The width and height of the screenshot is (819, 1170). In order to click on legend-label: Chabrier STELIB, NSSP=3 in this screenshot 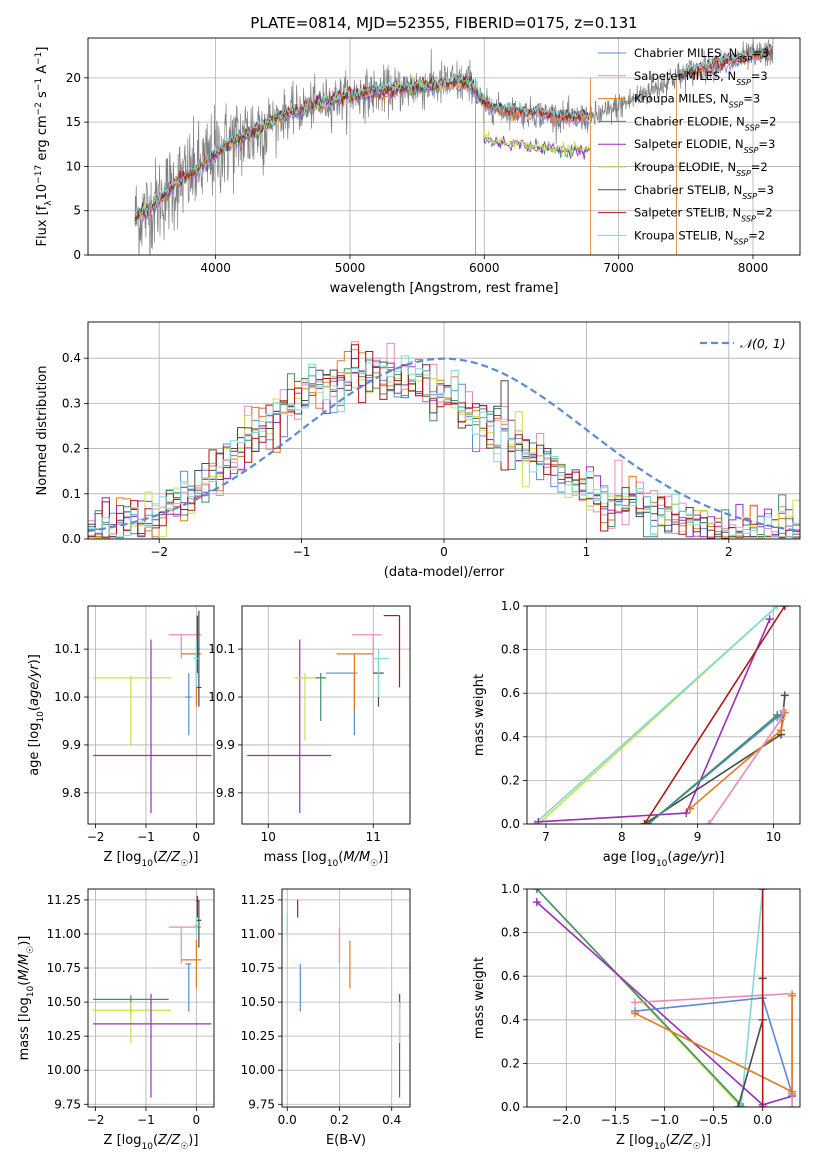, I will do `click(704, 192)`.